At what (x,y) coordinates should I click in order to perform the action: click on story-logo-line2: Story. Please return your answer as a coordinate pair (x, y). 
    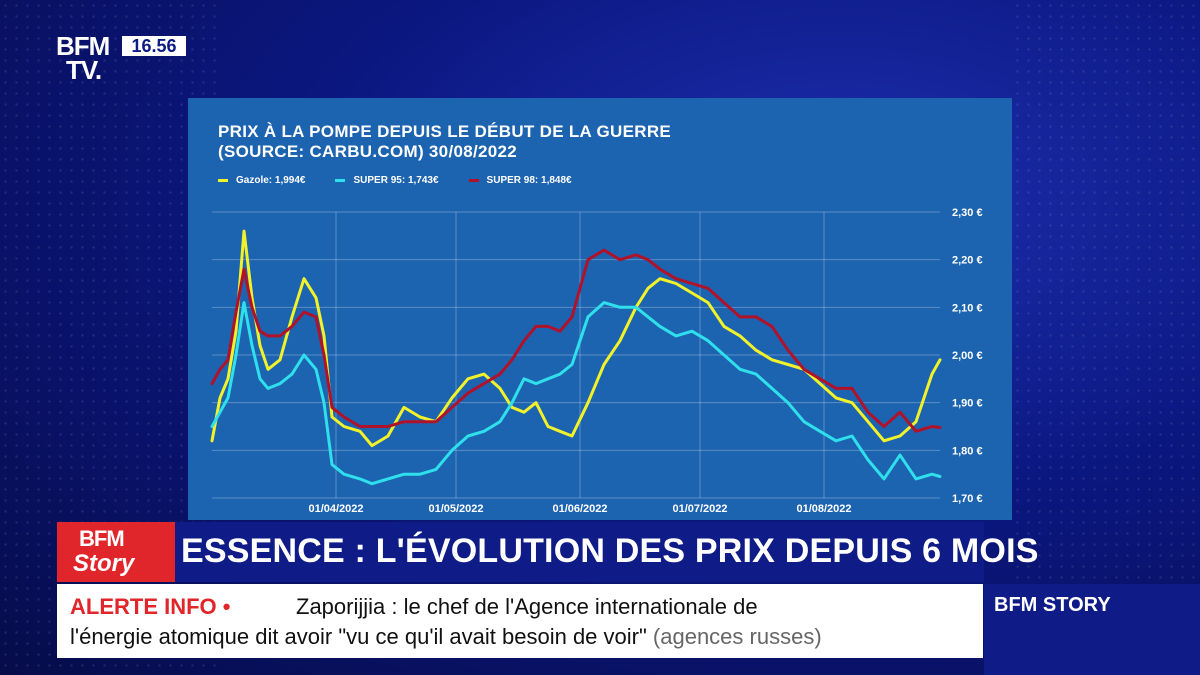
    Looking at the image, I should click on (104, 563).